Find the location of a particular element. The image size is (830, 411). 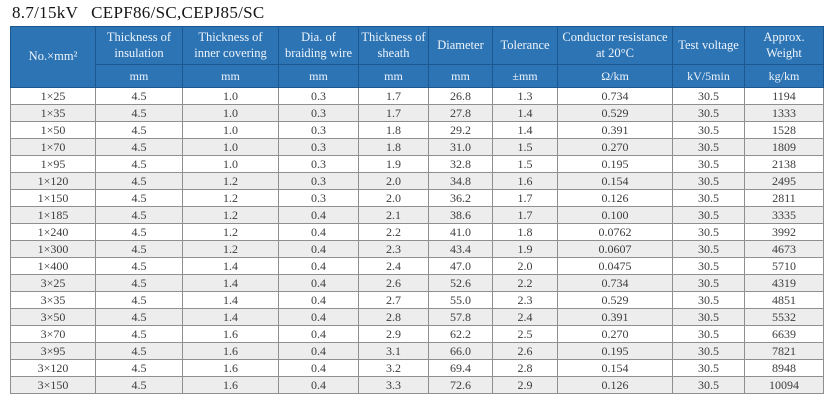

cell-conductor-size: 3×35 is located at coordinates (53, 300).